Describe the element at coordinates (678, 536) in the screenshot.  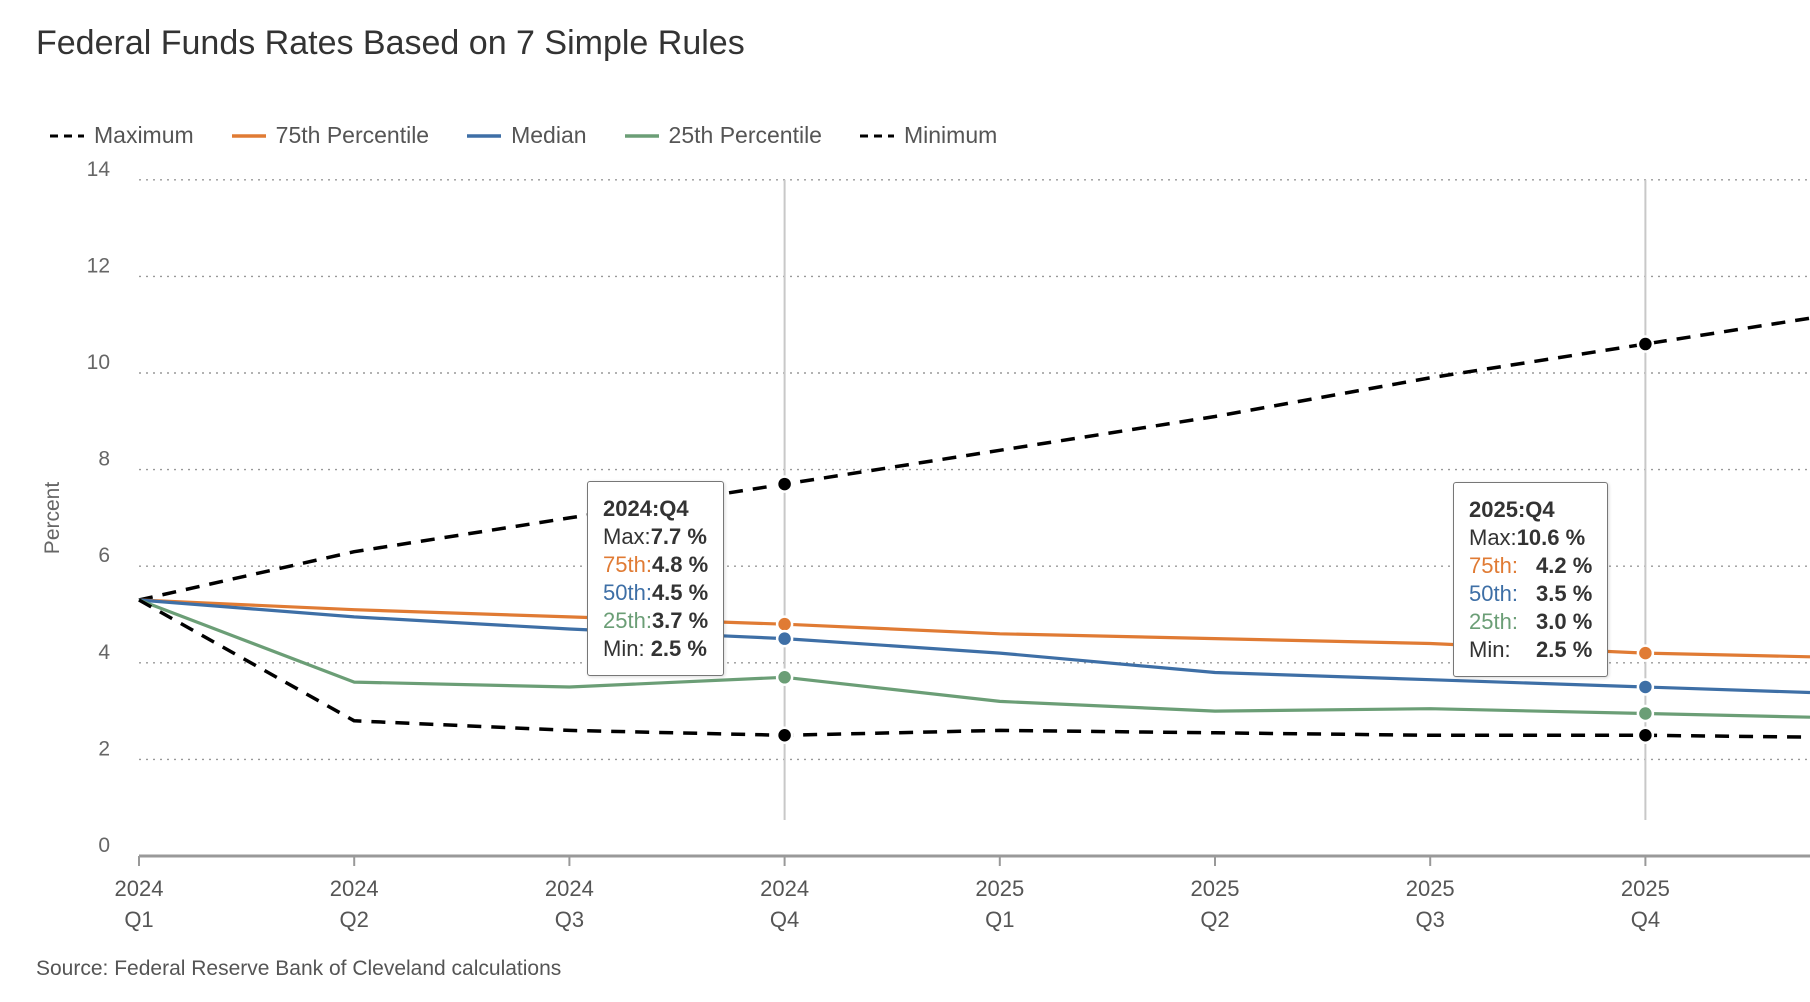
I see `tooltip-value: 7.7 %` at that location.